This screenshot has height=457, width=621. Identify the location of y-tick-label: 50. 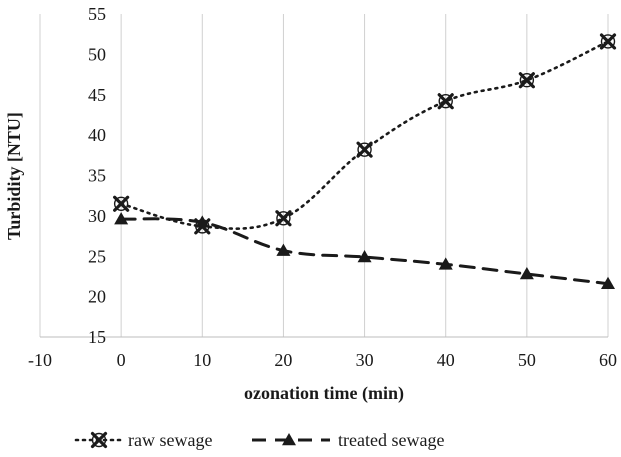
(97, 54).